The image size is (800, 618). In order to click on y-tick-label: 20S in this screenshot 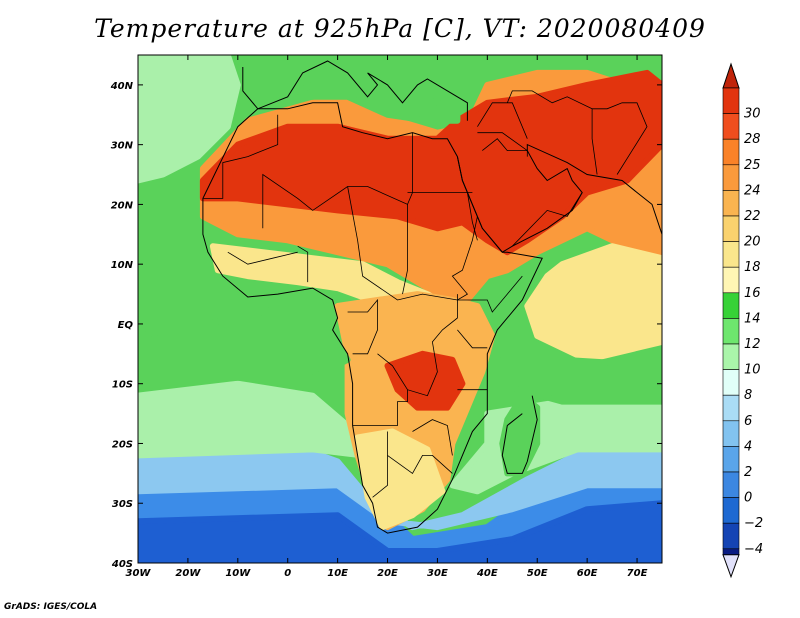, I will do `click(122, 444)`.